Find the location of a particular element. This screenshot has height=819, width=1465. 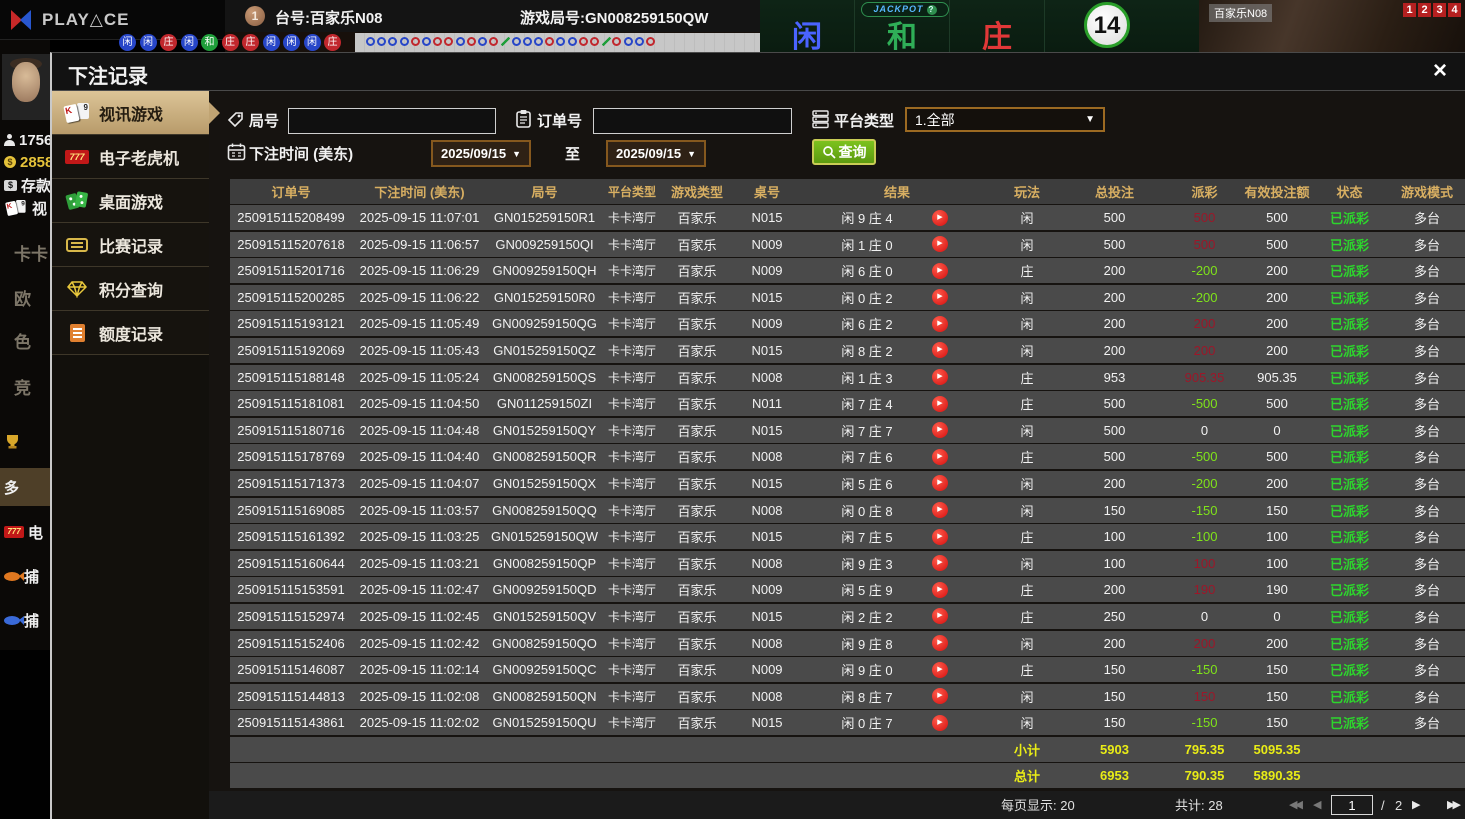

camera-number: 2 is located at coordinates (1424, 10).